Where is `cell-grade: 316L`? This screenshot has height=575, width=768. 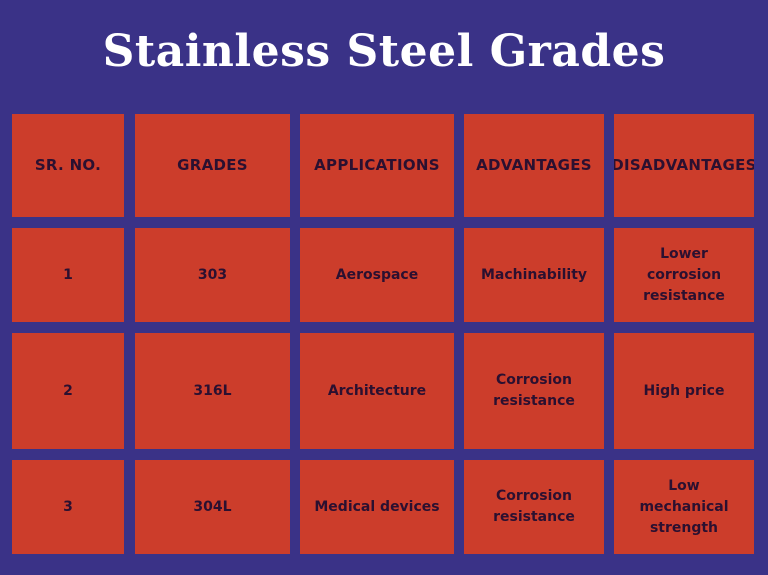 cell-grade: 316L is located at coordinates (212, 391).